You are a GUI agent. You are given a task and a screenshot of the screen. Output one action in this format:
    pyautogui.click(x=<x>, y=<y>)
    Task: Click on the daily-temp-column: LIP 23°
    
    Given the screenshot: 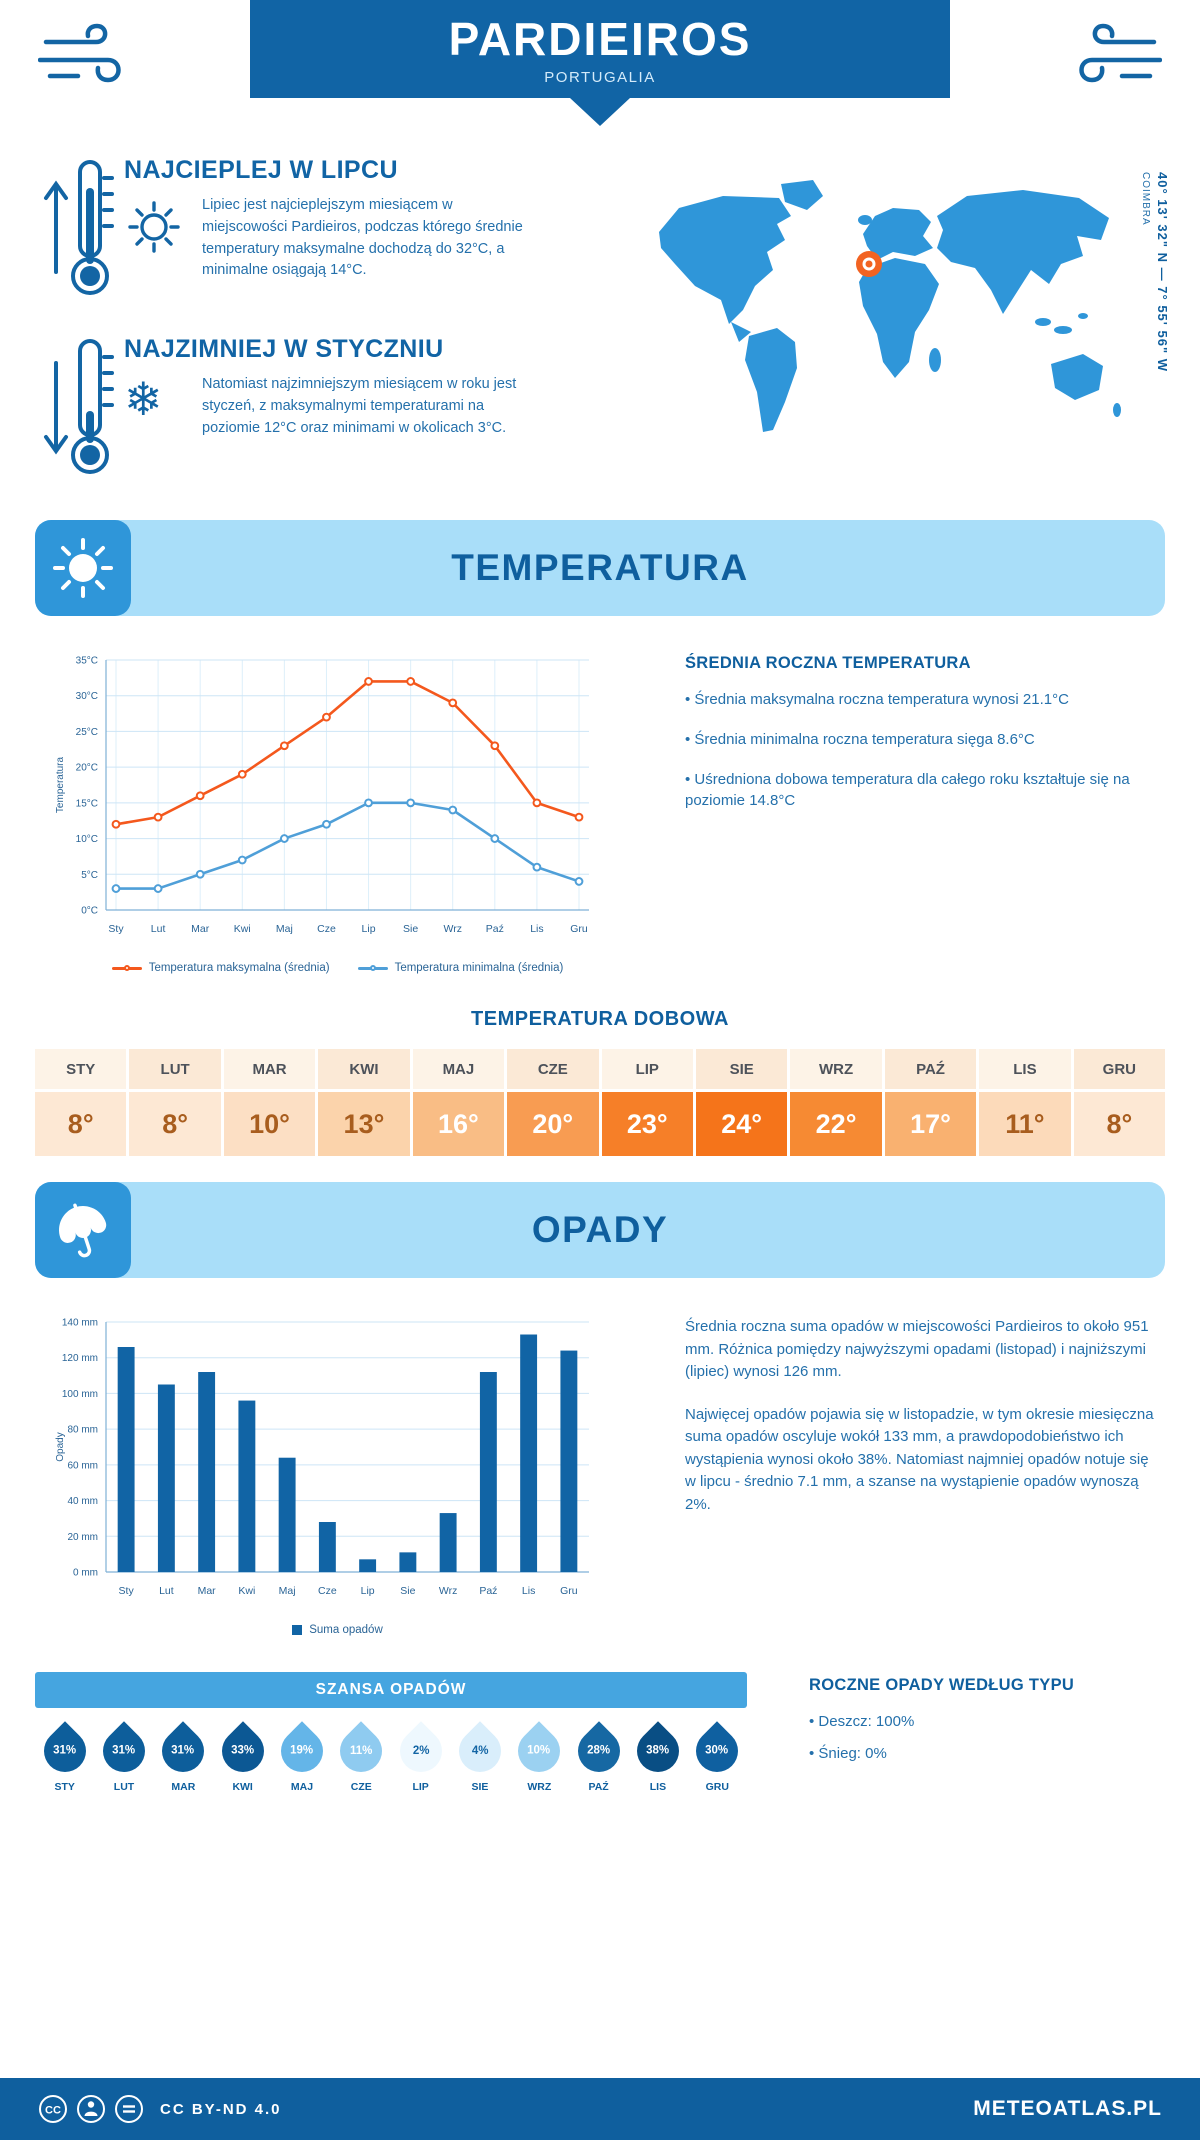 What is the action you would take?
    pyautogui.click(x=647, y=1102)
    